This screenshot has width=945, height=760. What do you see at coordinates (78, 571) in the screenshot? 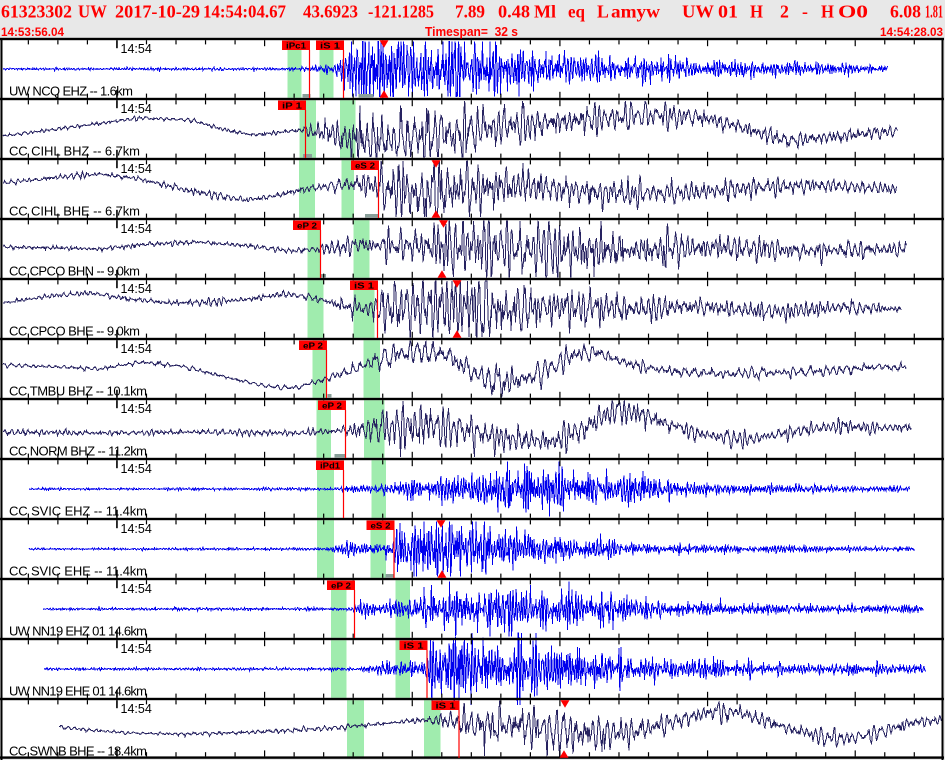
I see `svg-text: CC SVIC EHE -- 11.4km` at bounding box center [78, 571].